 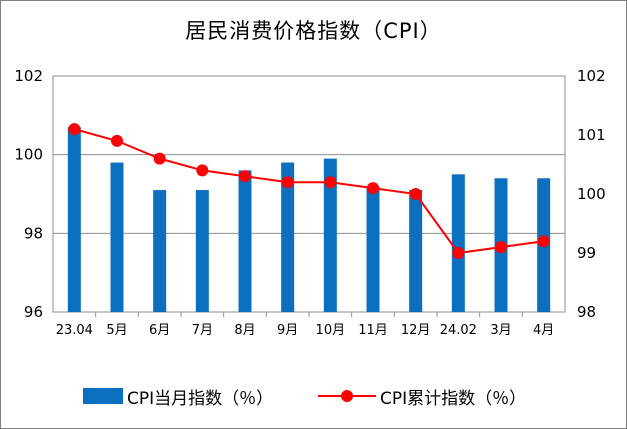 I want to click on x-tick-label: 6月, so click(x=159, y=330).